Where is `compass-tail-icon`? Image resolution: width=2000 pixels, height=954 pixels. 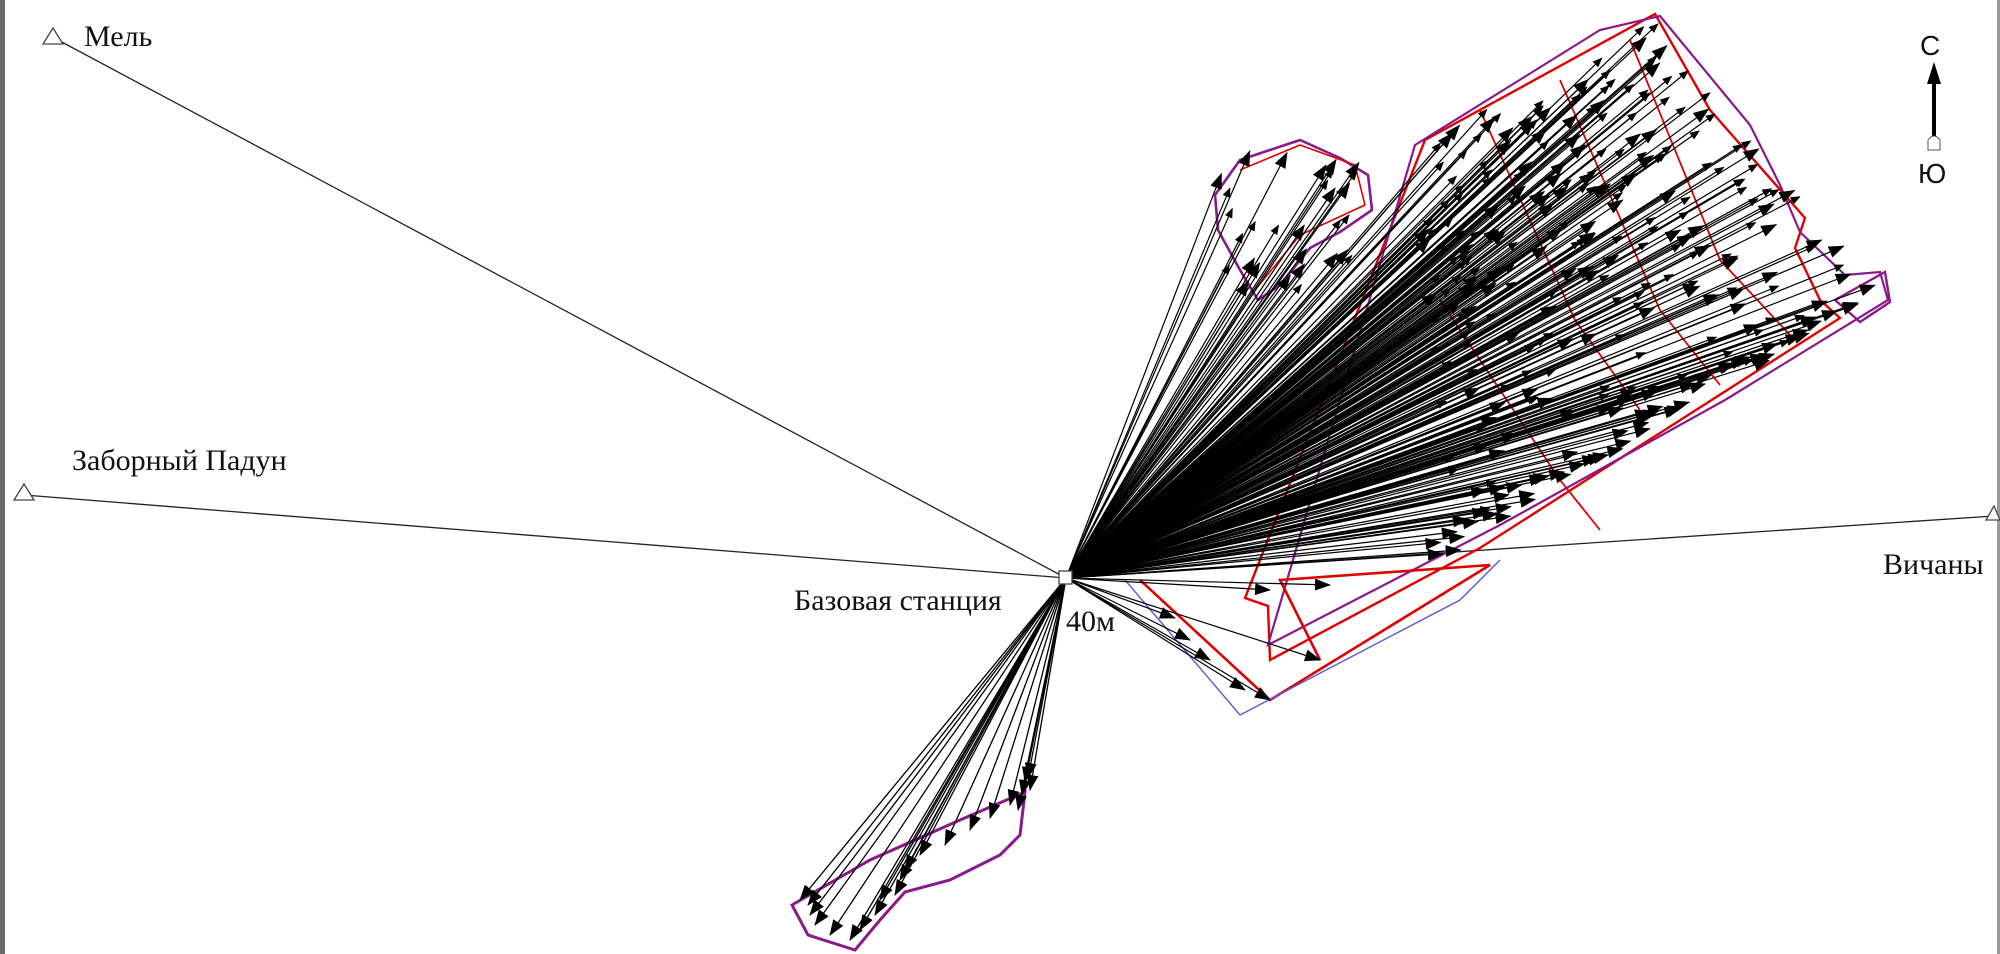 compass-tail-icon is located at coordinates (1934, 143).